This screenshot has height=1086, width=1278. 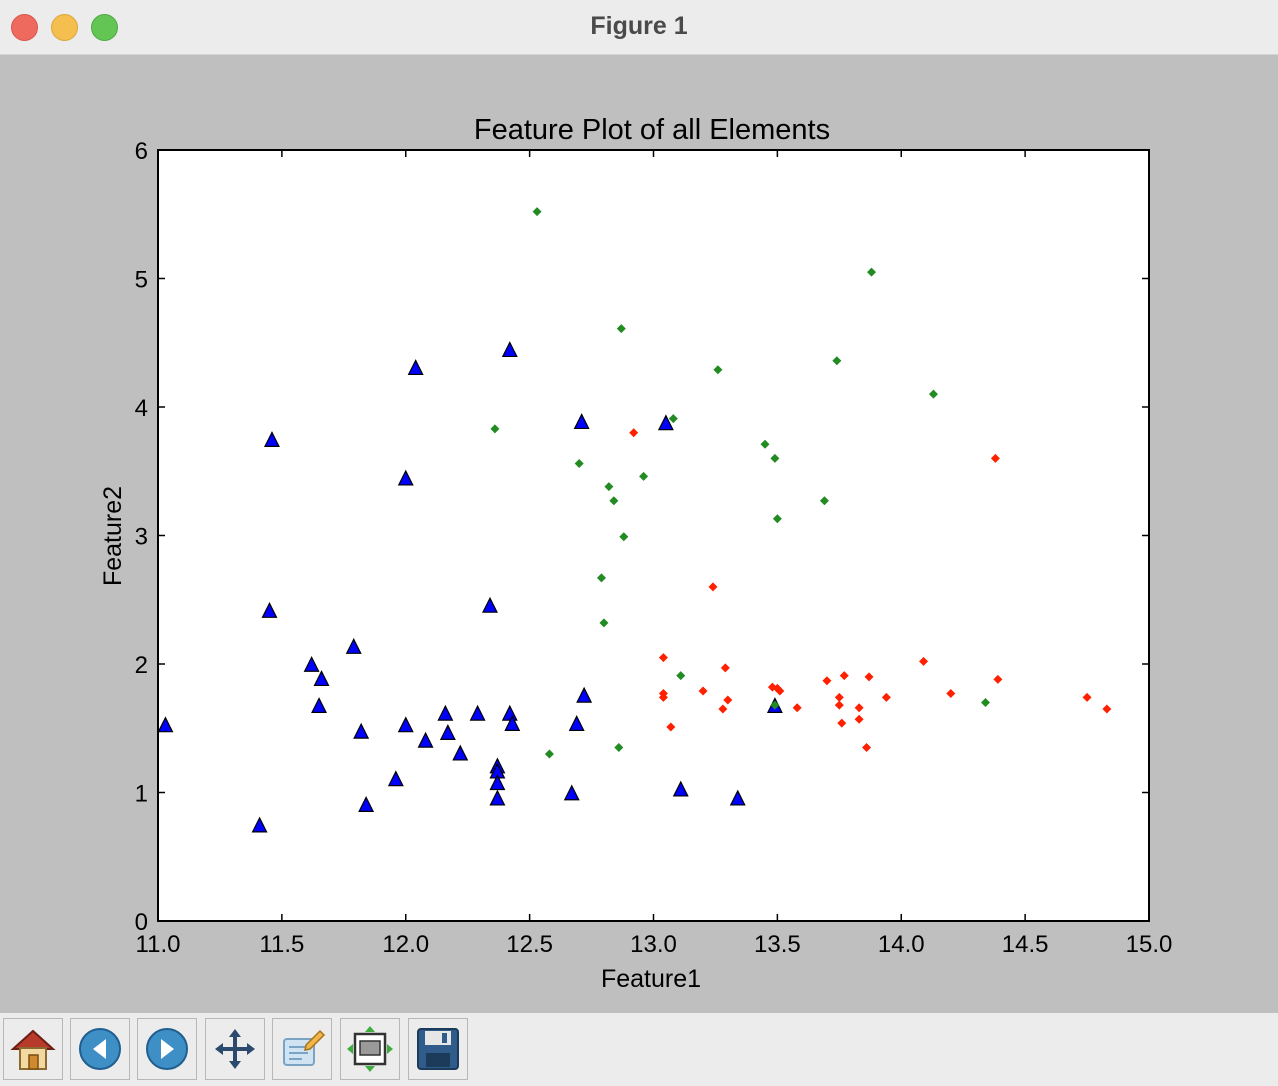 I want to click on back-button, so click(x=100, y=1049).